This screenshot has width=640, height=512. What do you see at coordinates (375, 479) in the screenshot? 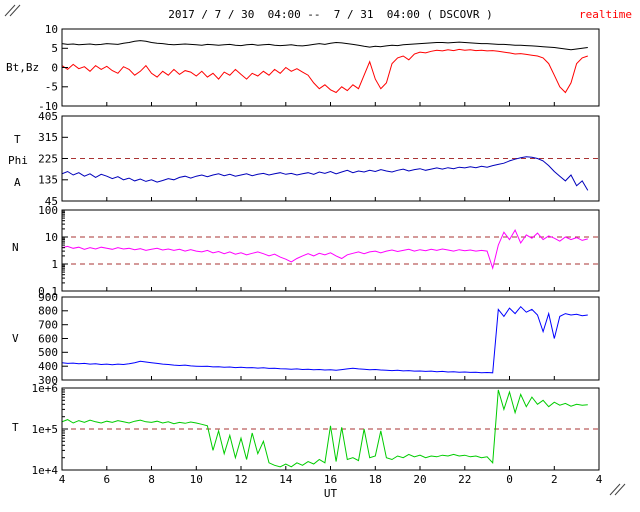
I see `x-tick-label: 18` at bounding box center [375, 479].